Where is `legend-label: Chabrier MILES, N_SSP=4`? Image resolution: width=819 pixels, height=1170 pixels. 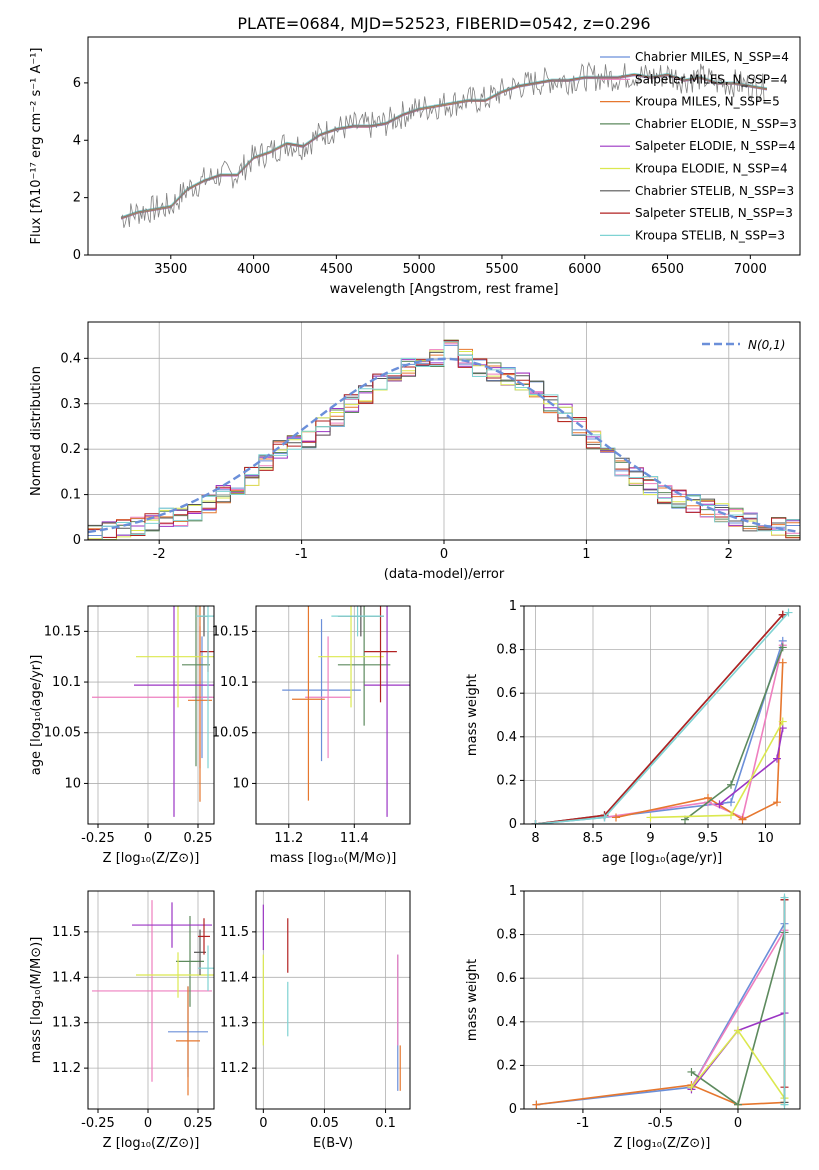
legend-label: Chabrier MILES, N_SSP=4 is located at coordinates (712, 57).